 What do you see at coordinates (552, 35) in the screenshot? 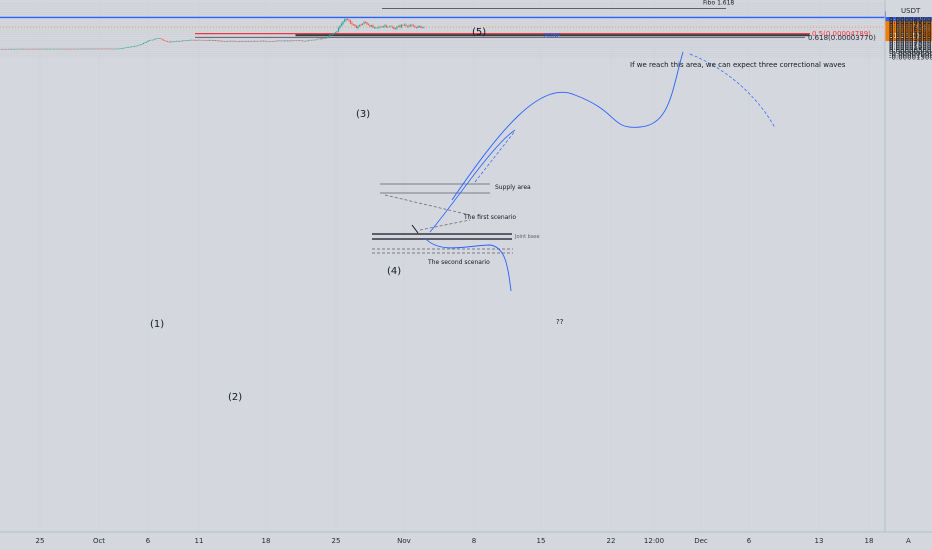
I see `demand-zone` at bounding box center [552, 35].